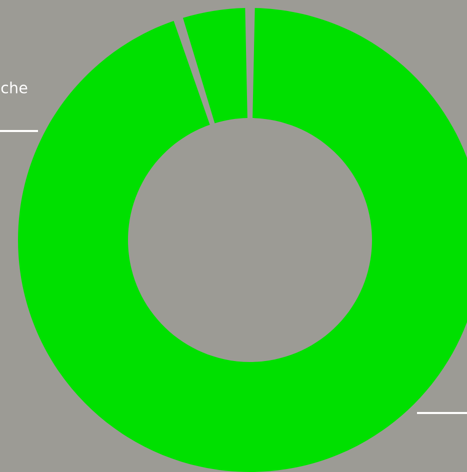 Image resolution: width=467 pixels, height=472 pixels. I want to click on slice-label: che, so click(14, 88).